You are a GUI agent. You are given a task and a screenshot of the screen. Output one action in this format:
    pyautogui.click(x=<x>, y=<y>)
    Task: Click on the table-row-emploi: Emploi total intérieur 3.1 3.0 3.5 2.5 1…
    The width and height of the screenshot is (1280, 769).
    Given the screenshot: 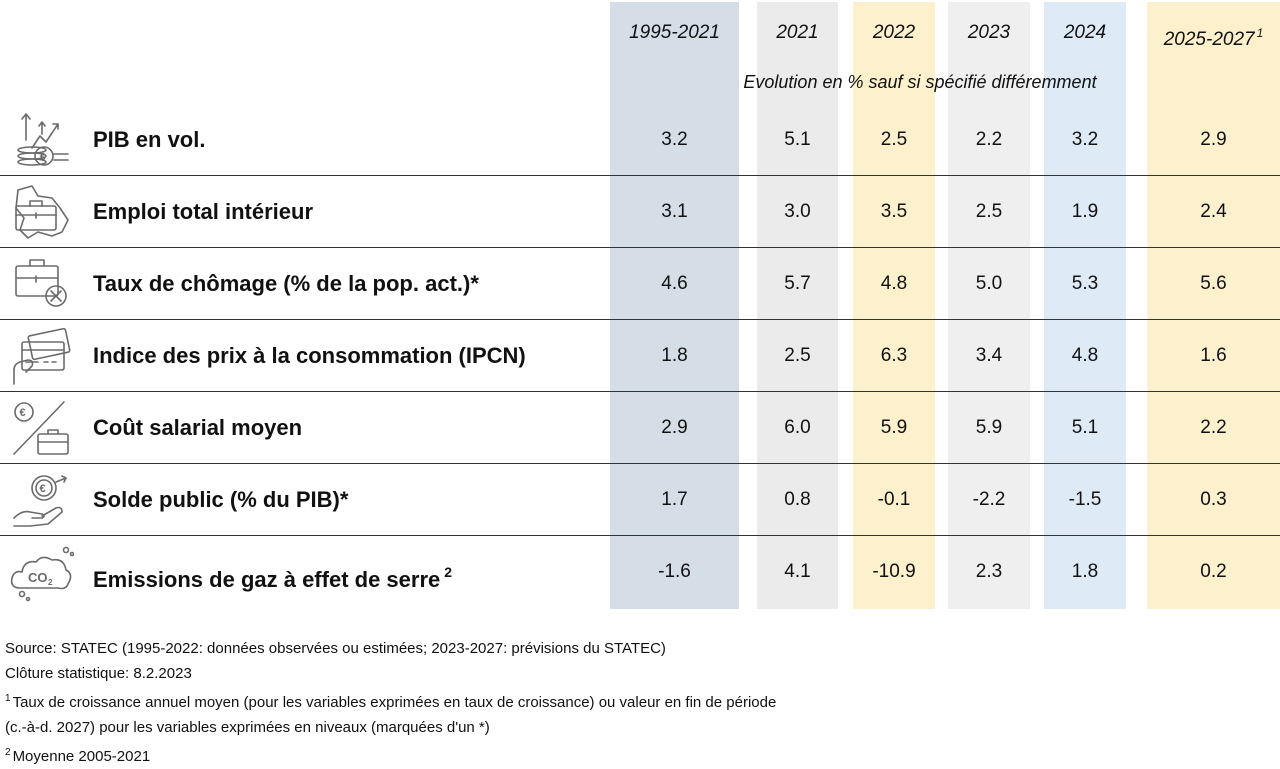 What is the action you would take?
    pyautogui.click(x=640, y=212)
    